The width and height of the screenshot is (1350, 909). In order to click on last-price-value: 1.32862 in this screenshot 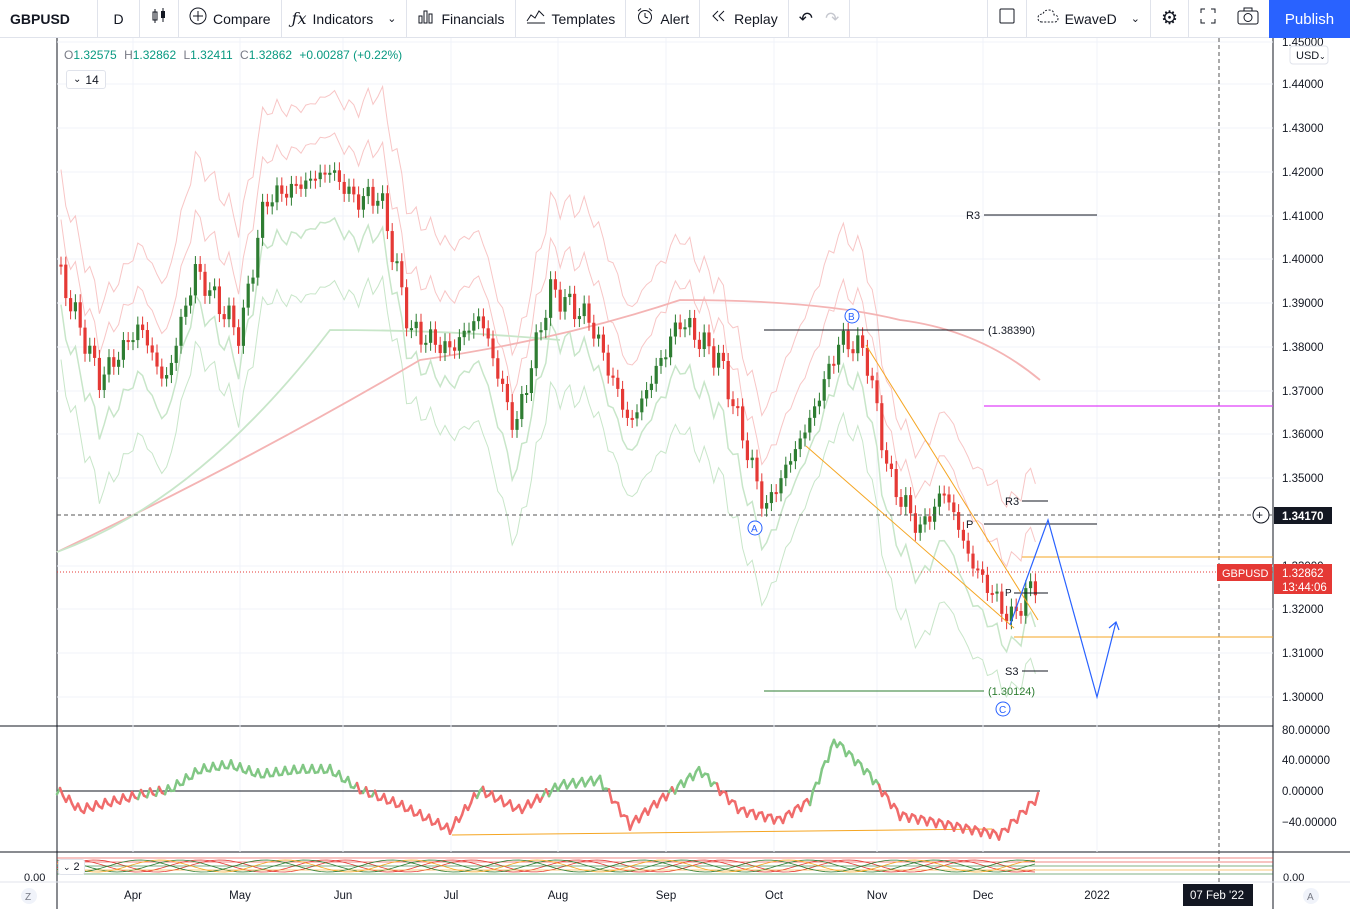, I will do `click(1303, 574)`.